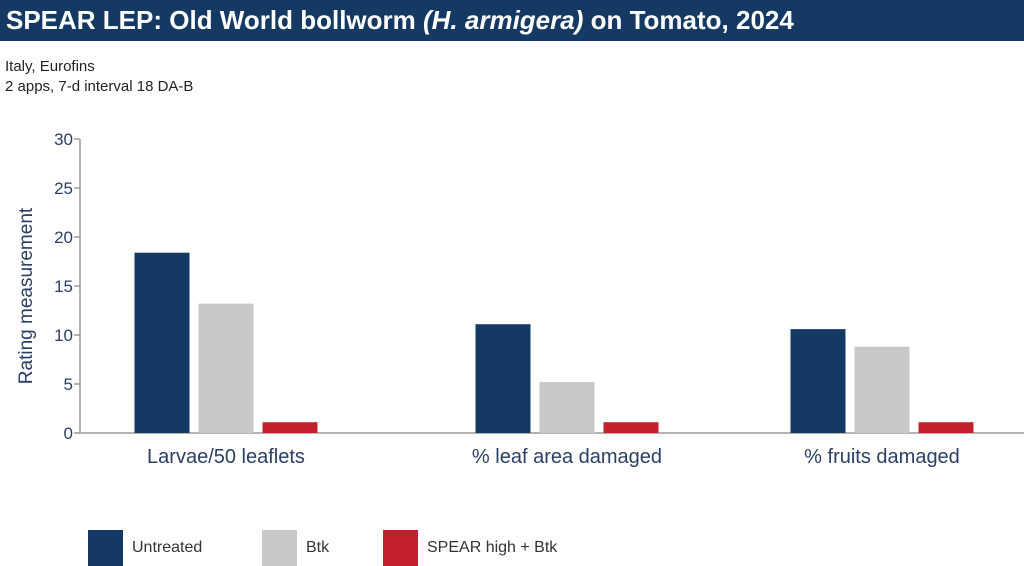 The image size is (1024, 566). Describe the element at coordinates (68, 384) in the screenshot. I see `y-tick-label: 5` at that location.